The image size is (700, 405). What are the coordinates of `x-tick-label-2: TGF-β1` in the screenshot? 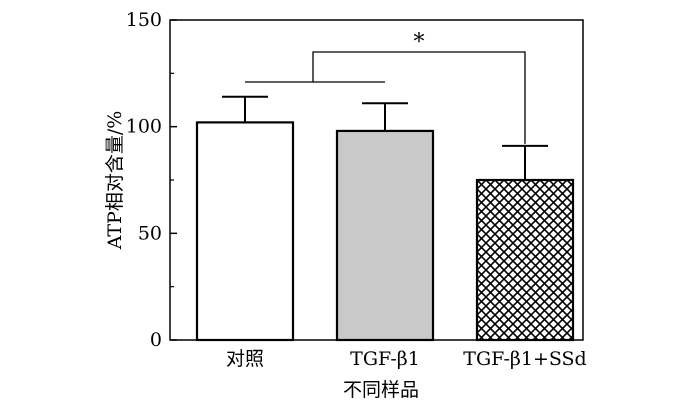 It's located at (385, 359).